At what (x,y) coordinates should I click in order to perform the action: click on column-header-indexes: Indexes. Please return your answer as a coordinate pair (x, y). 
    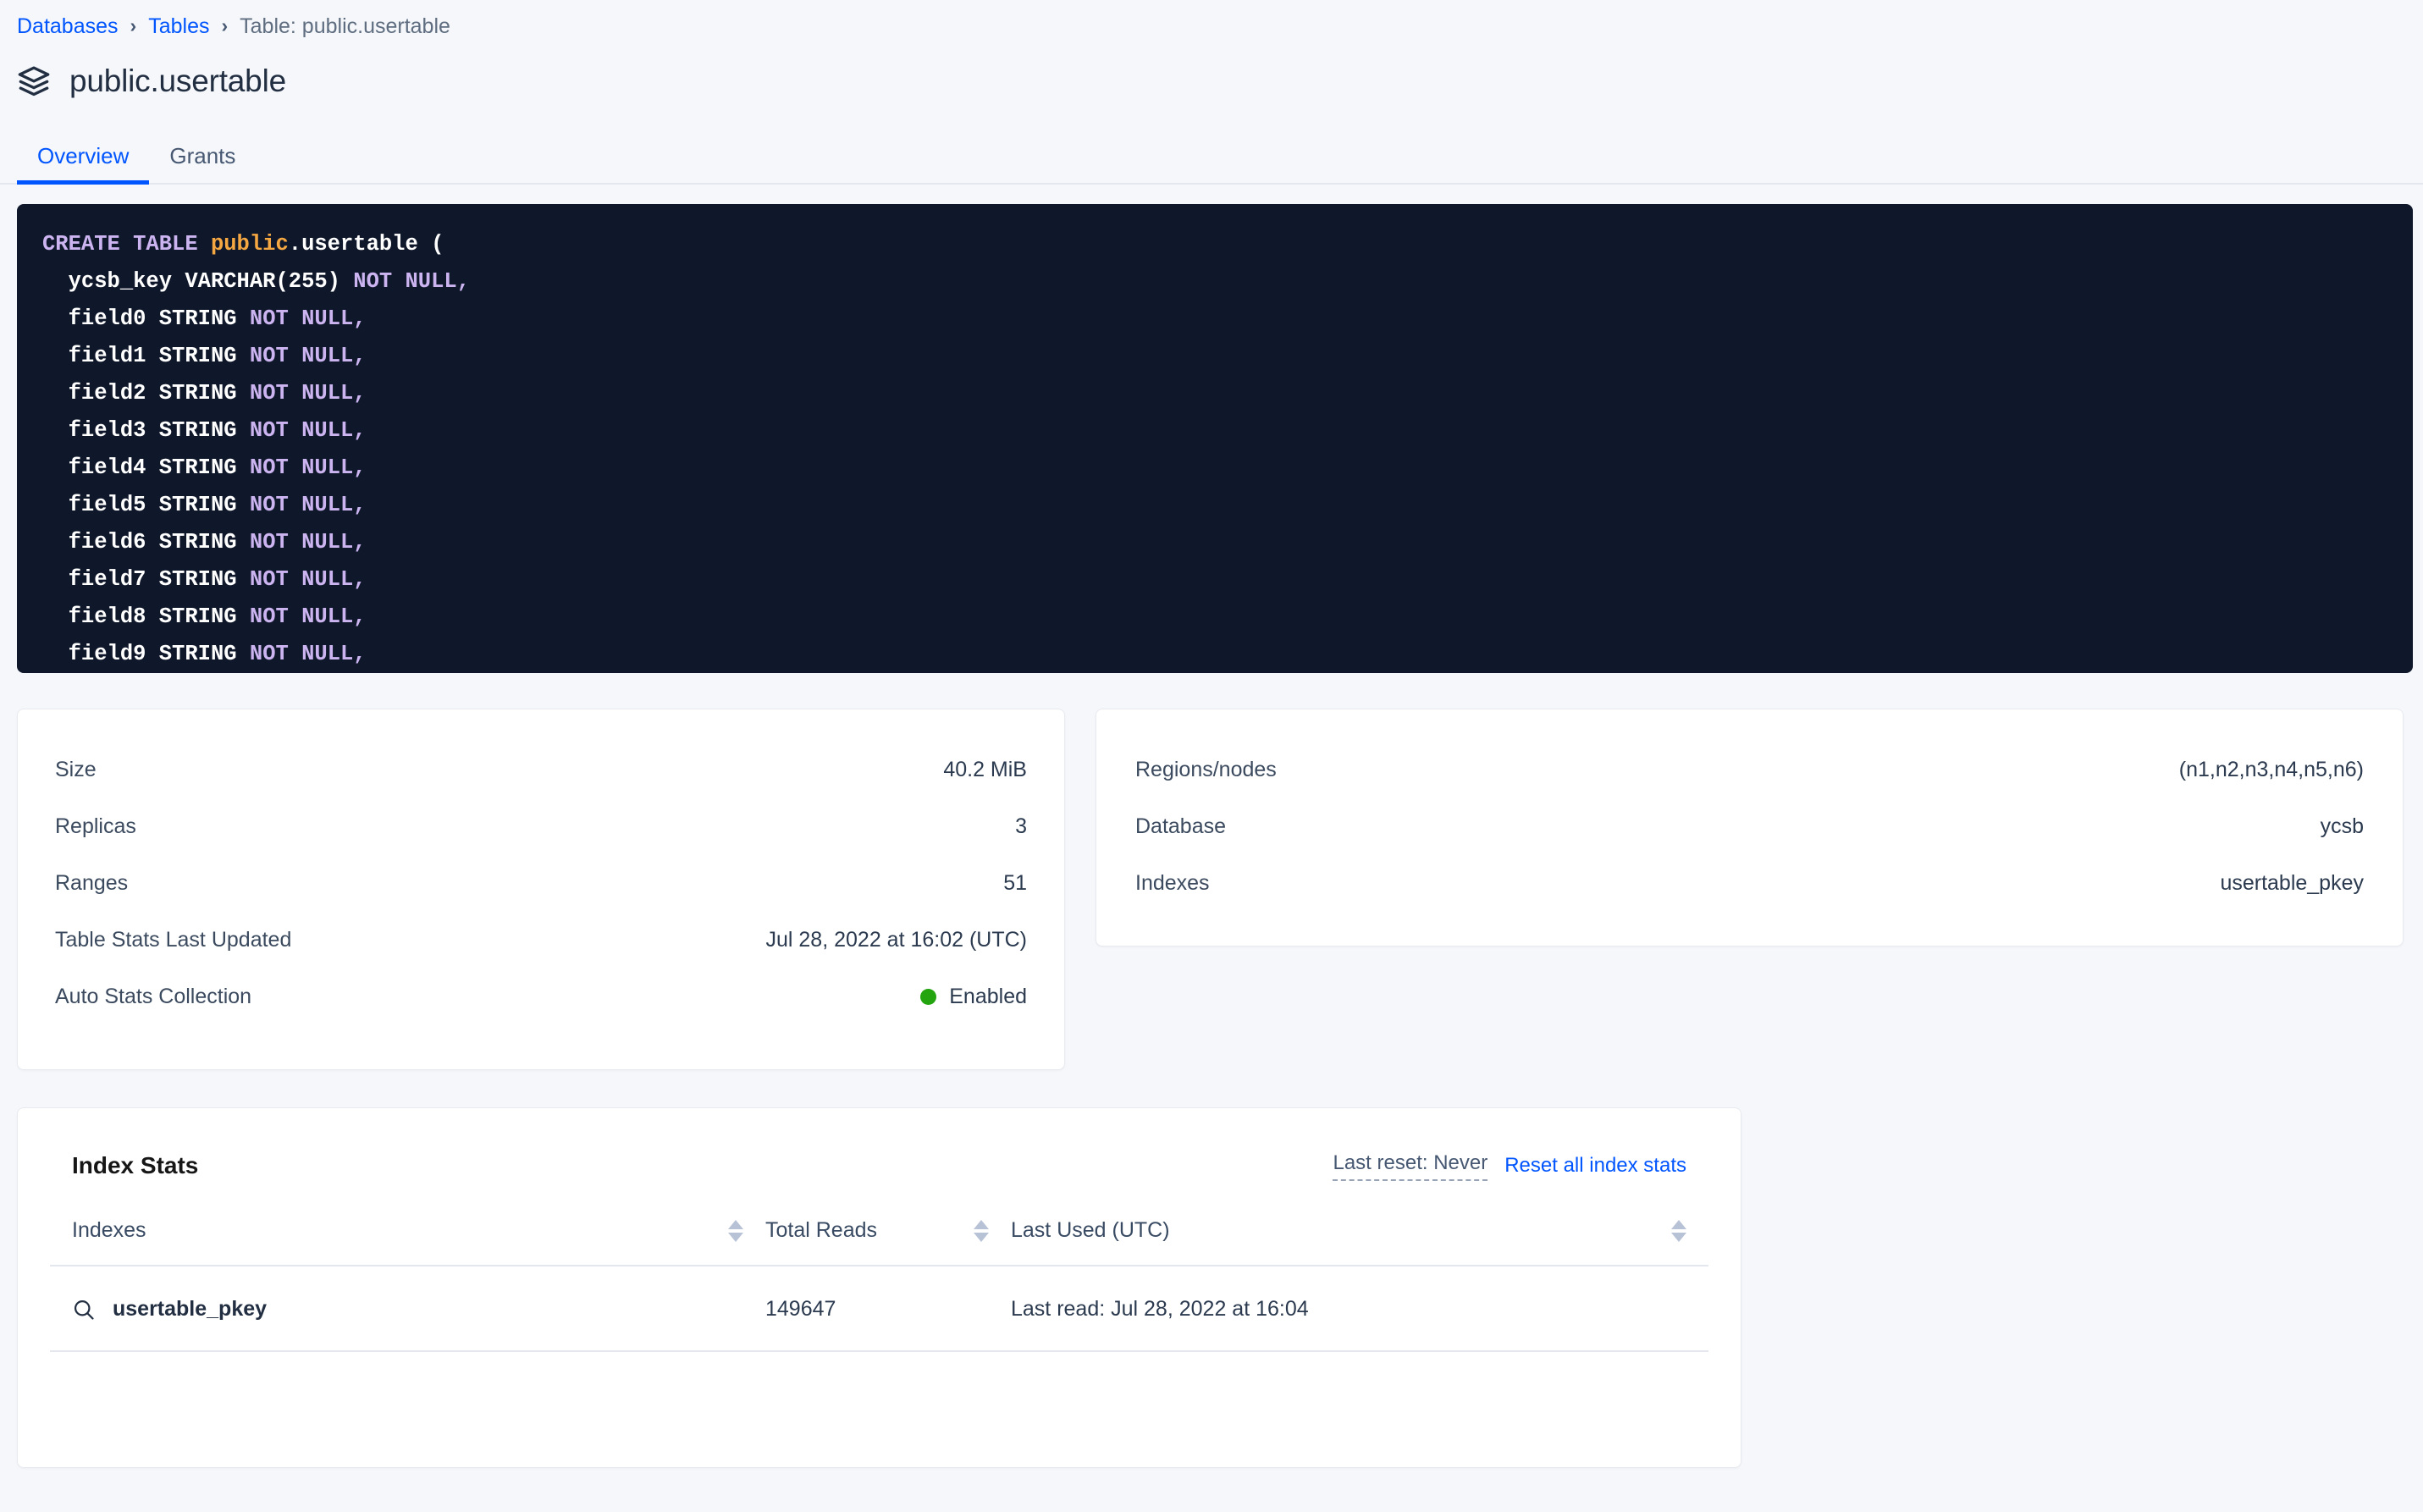
    Looking at the image, I should click on (407, 1242).